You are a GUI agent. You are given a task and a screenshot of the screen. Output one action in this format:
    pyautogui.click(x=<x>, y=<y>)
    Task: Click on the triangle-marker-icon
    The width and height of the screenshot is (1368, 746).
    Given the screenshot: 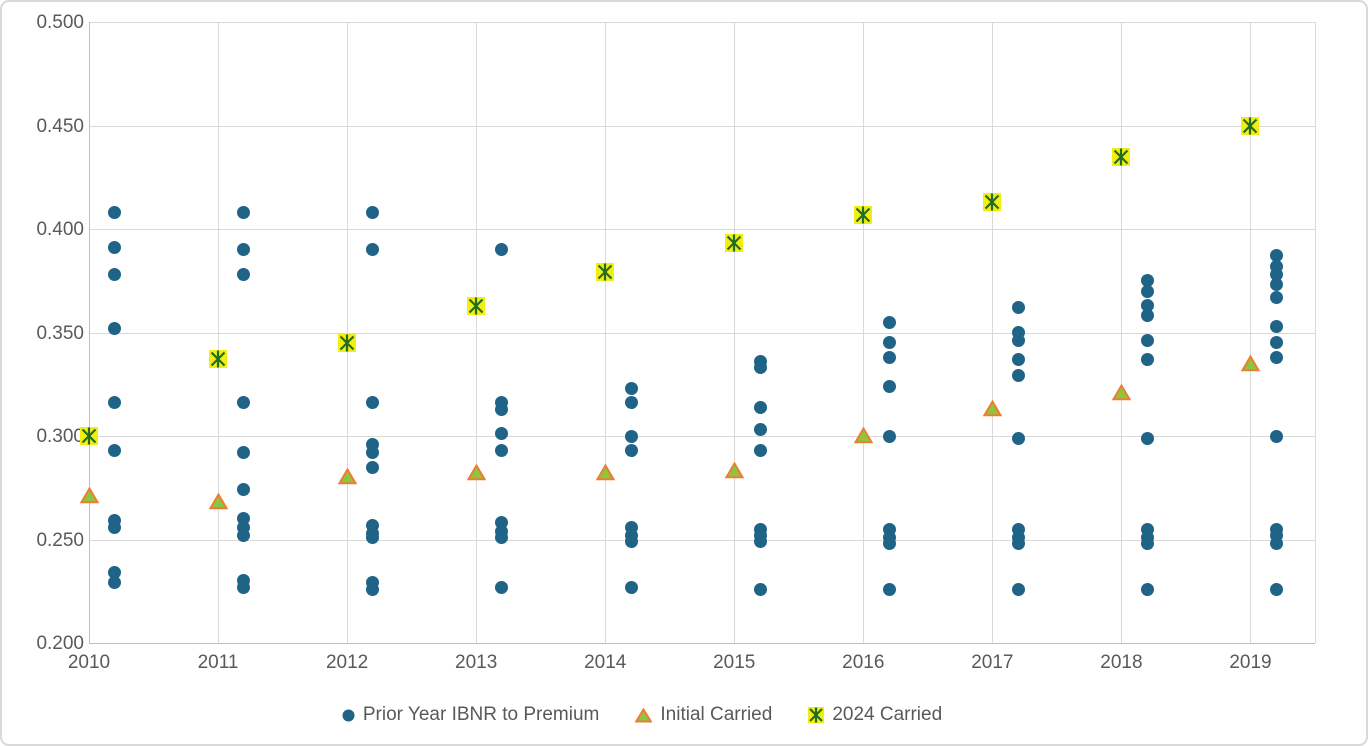 What is the action you would take?
    pyautogui.click(x=644, y=715)
    